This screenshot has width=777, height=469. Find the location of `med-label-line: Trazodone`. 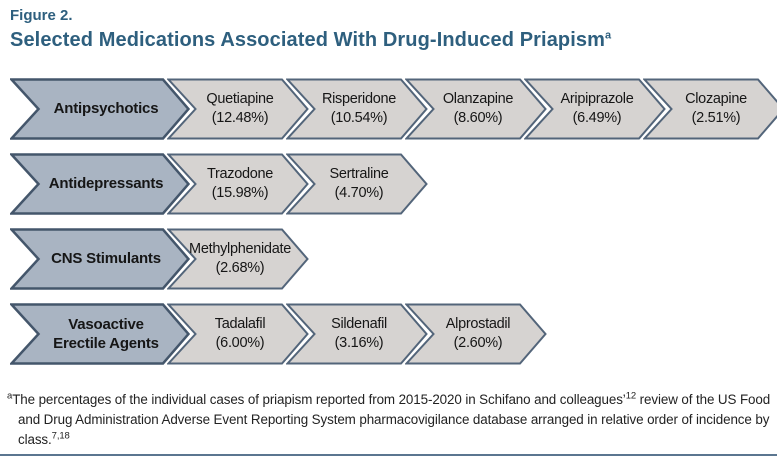

med-label-line: Trazodone is located at coordinates (240, 174).